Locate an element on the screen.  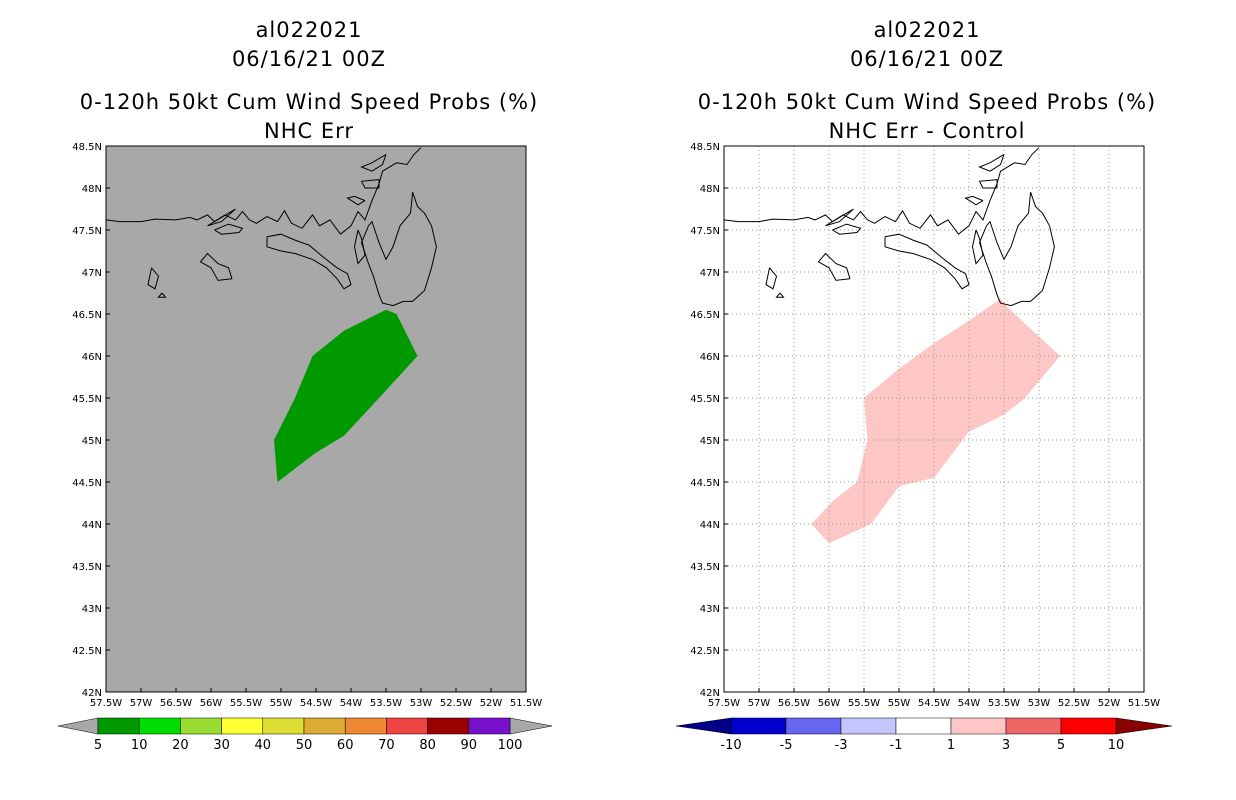
y-tick-label: 42.5N is located at coordinates (705, 651).